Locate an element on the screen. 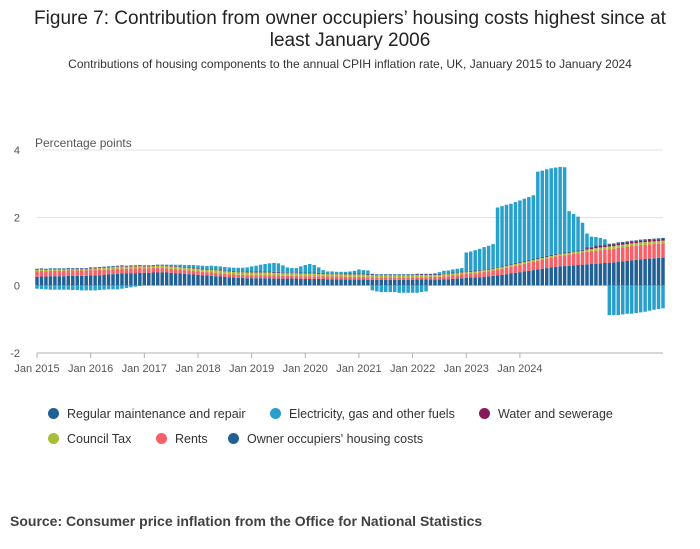 Image resolution: width=700 pixels, height=549 pixels. legend-item-maintenance: Regular maintenance and repair is located at coordinates (147, 414).